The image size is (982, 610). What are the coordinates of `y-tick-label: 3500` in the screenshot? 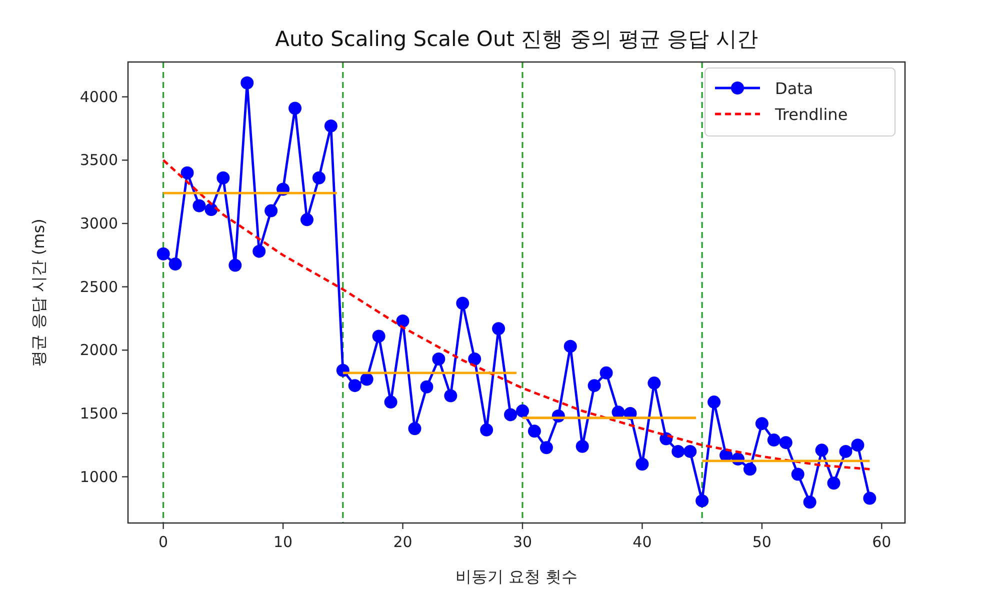 It's located at (99, 160).